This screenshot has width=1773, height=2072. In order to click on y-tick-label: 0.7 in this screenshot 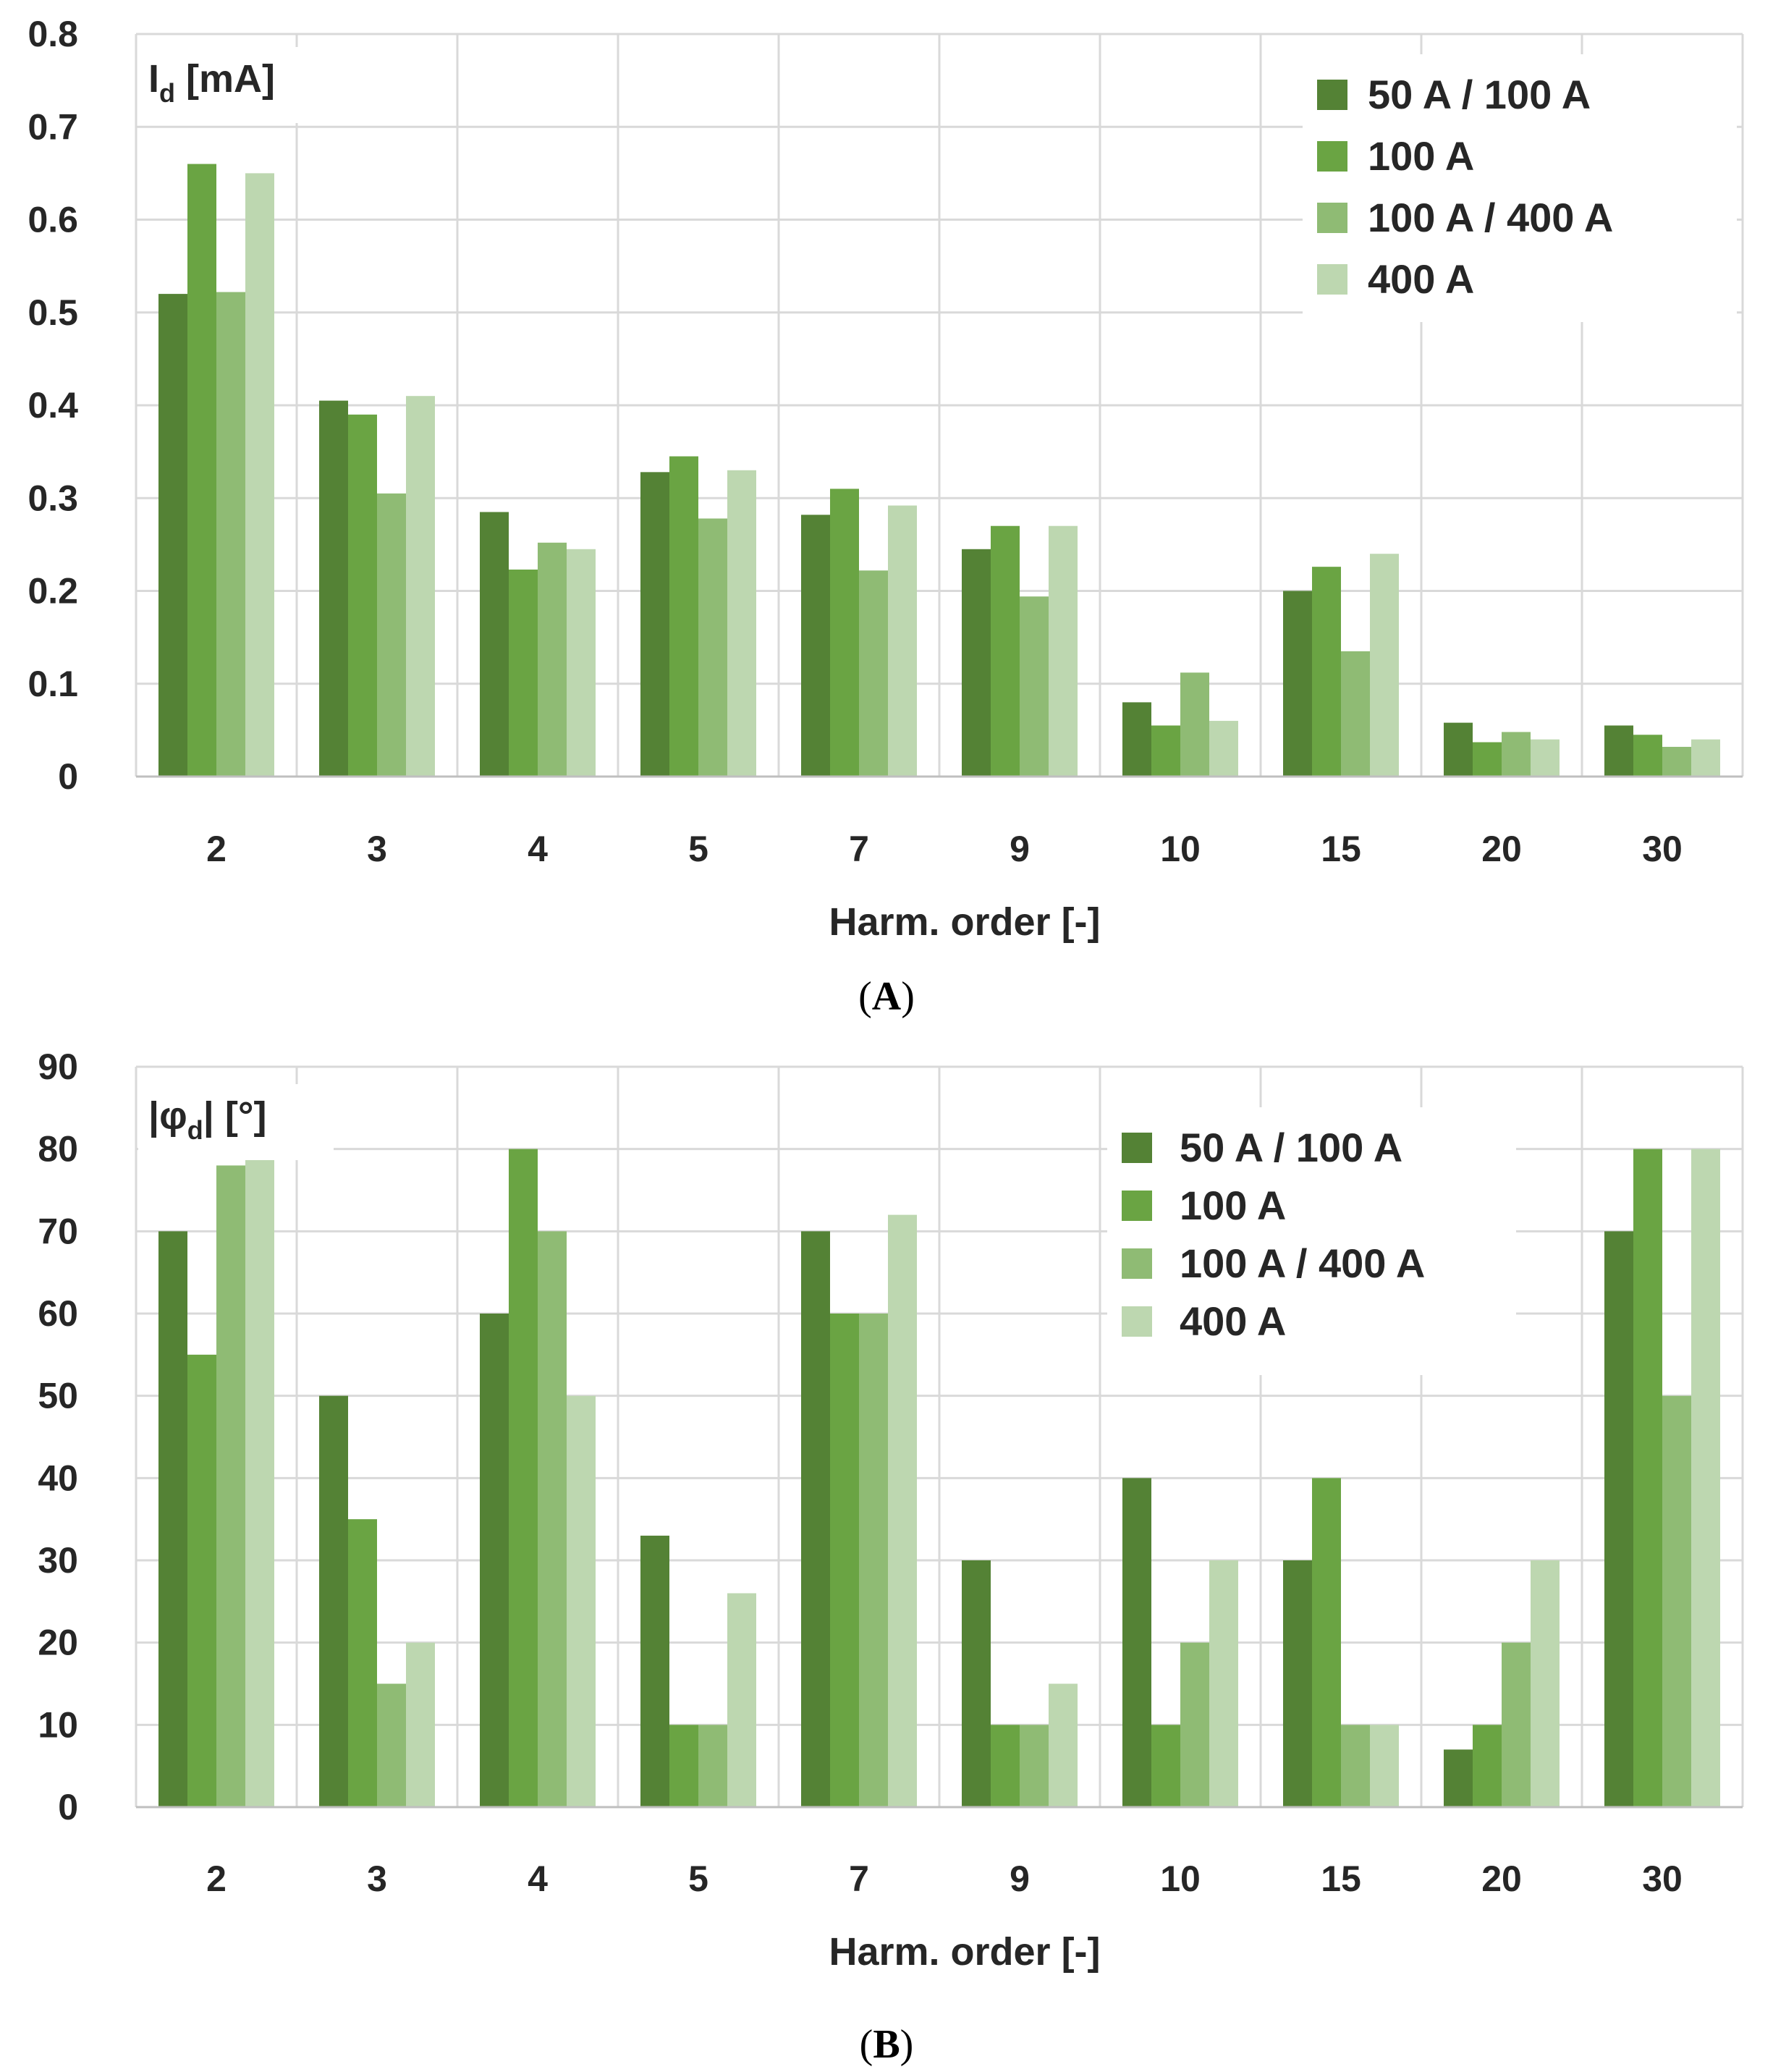, I will do `click(53, 127)`.